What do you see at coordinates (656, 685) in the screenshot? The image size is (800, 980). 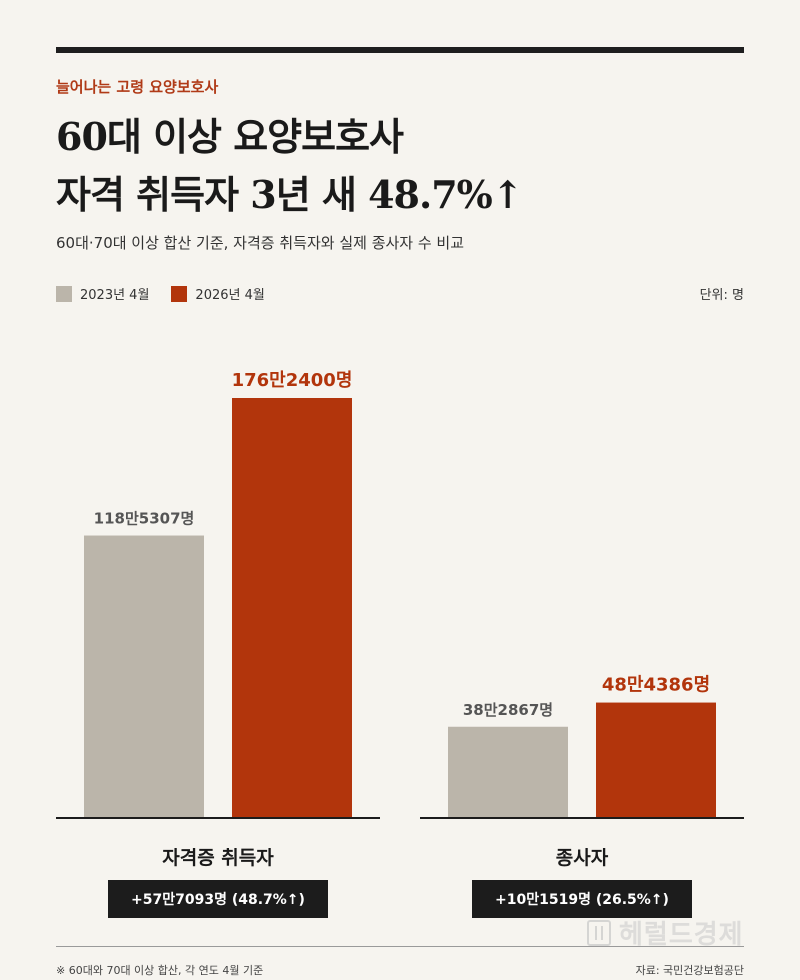 I see `data-label-workers-2026: 48만4386명` at bounding box center [656, 685].